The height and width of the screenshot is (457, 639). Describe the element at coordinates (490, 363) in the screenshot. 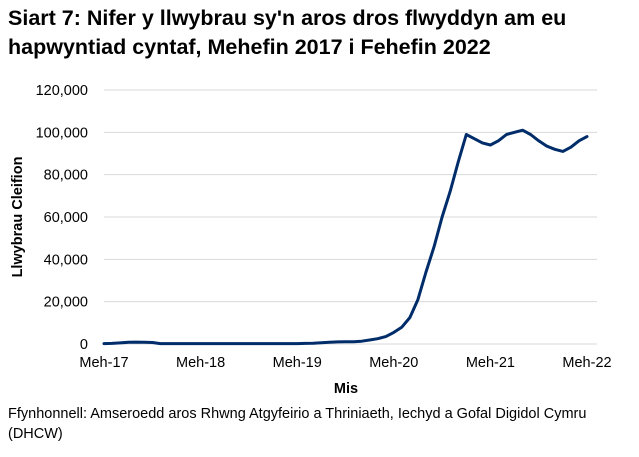

I see `x-tick-label: Meh-21` at that location.